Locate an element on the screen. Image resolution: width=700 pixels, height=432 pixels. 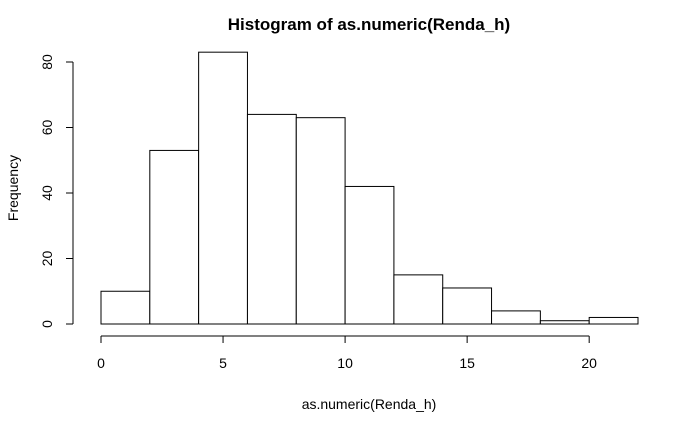
y-axis-label: Frequency is located at coordinates (13, 188).